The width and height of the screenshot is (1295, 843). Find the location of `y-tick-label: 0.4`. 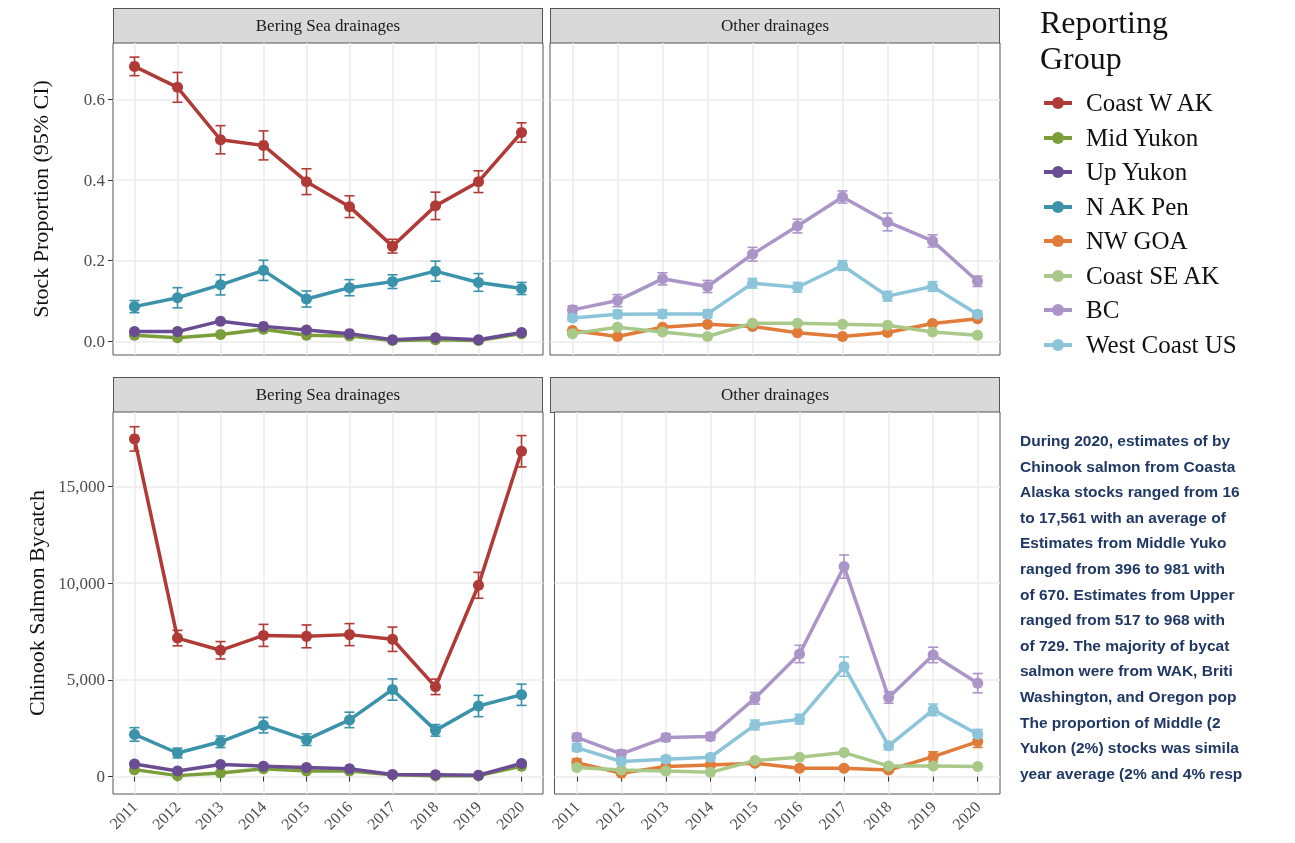

y-tick-label: 0.4 is located at coordinates (94, 180).